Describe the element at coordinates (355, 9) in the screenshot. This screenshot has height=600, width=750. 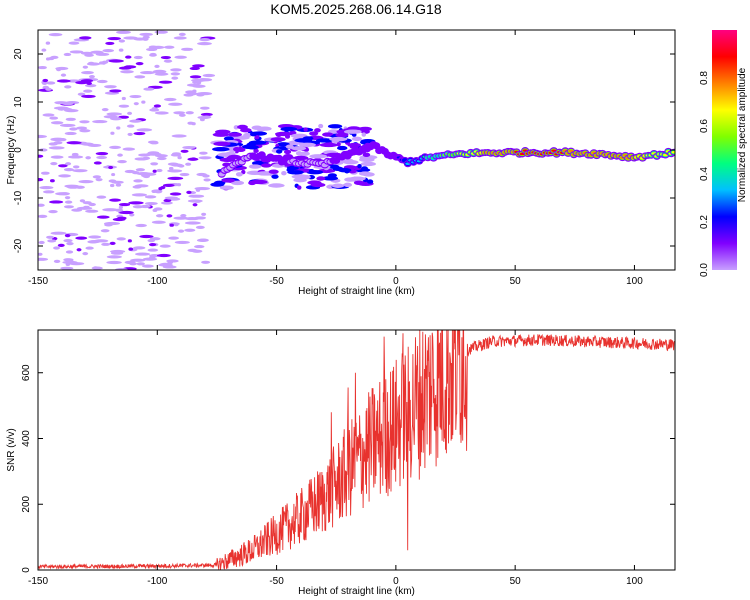
I see `chart-title: KOM5.2025.268.06.14.G18` at that location.